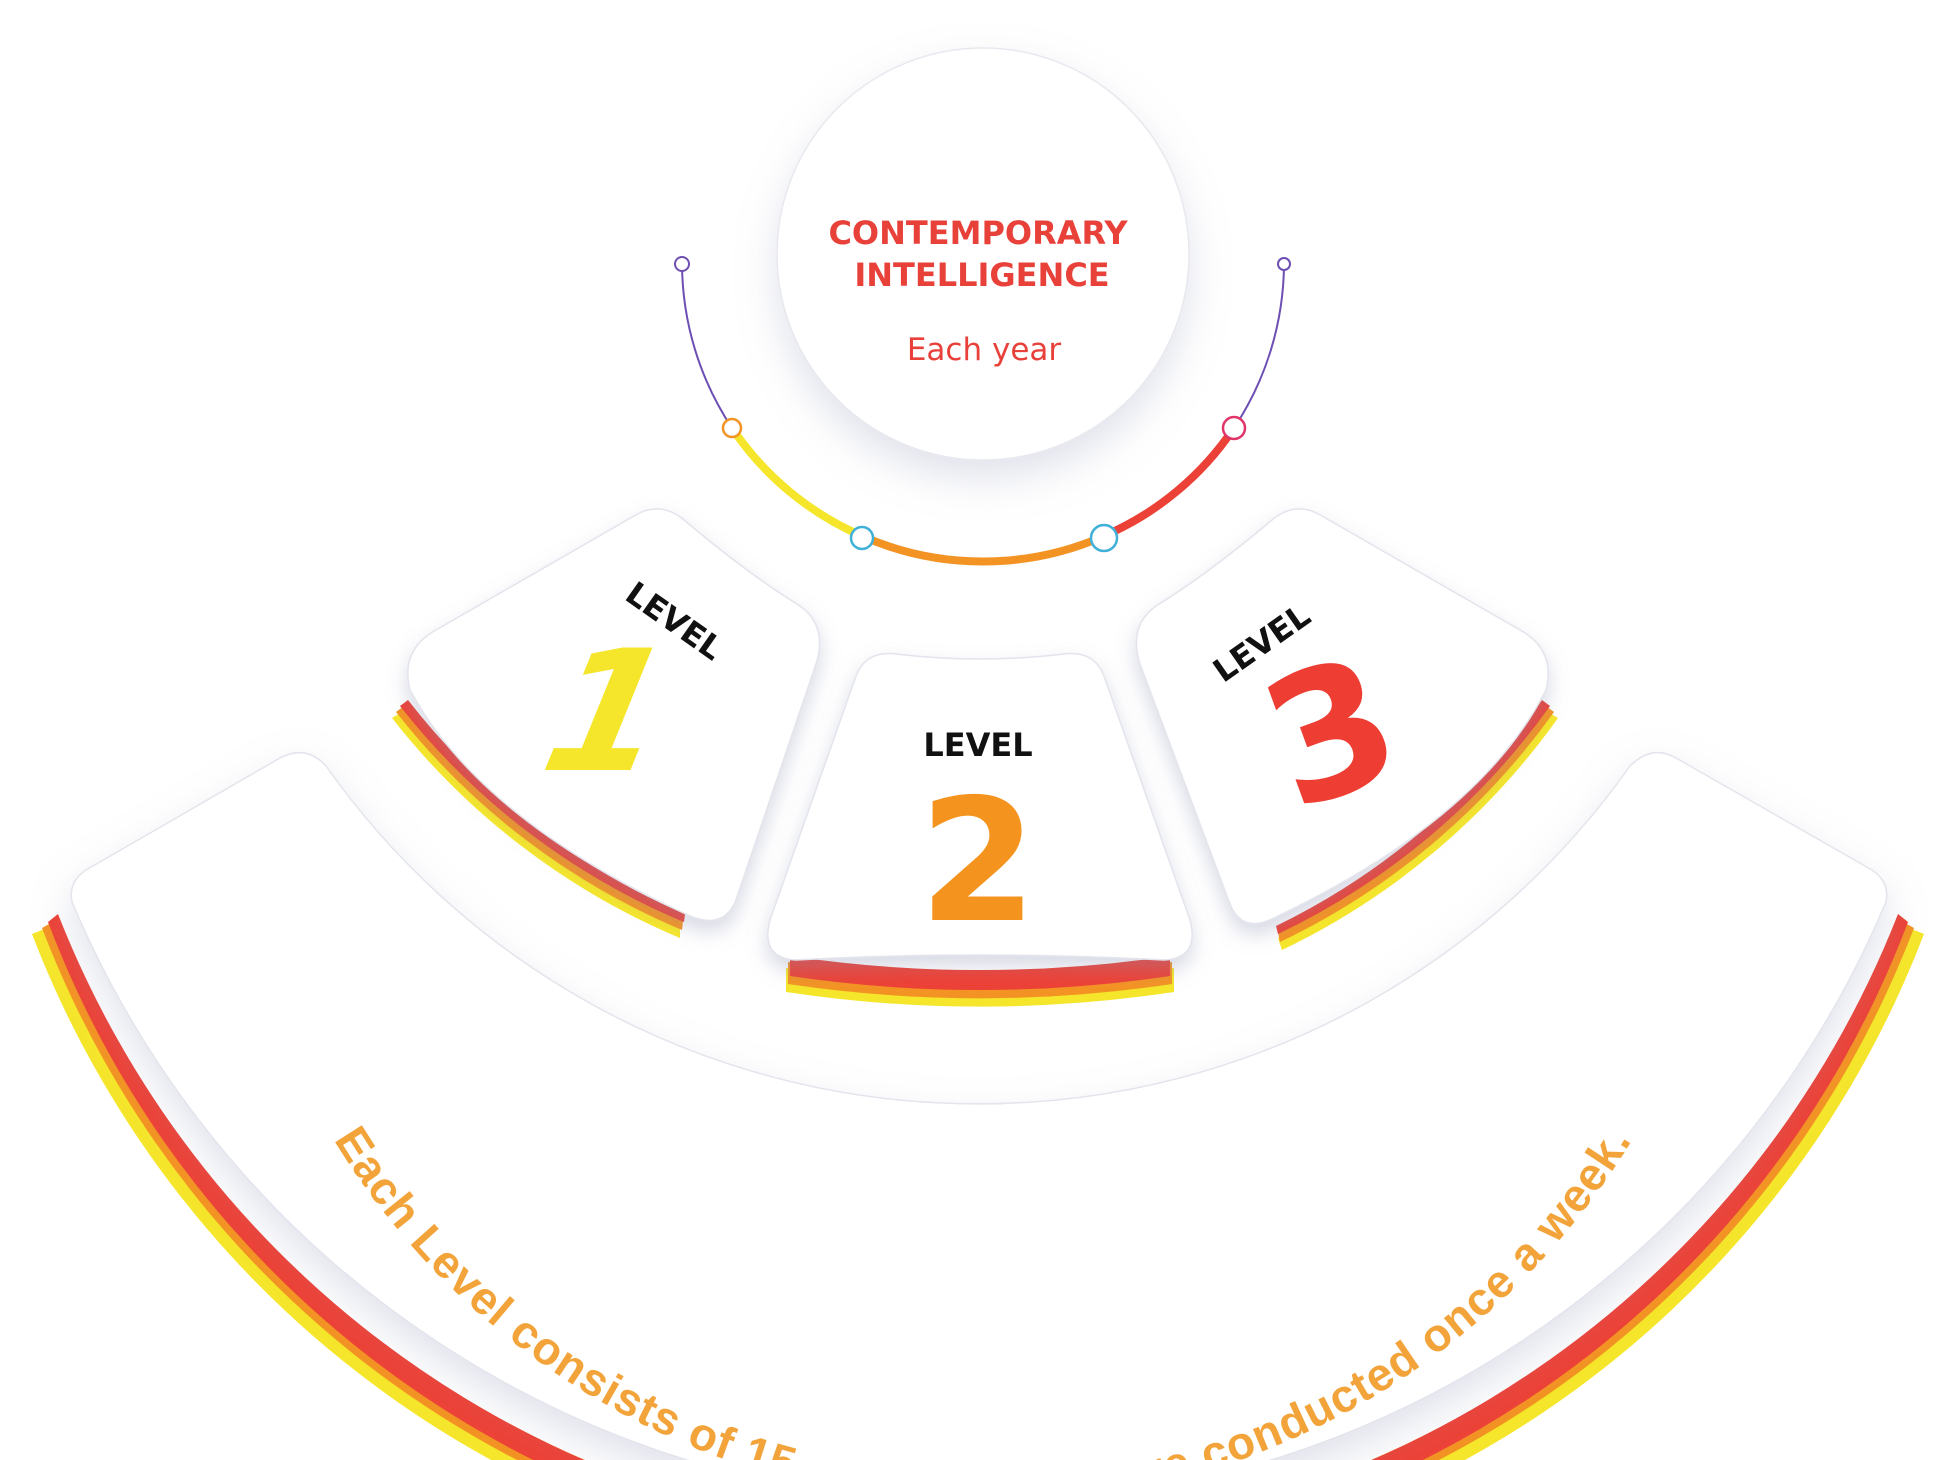 The height and width of the screenshot is (1460, 1956). What do you see at coordinates (977, 745) in the screenshot?
I see `level-2-label: LEVEL` at bounding box center [977, 745].